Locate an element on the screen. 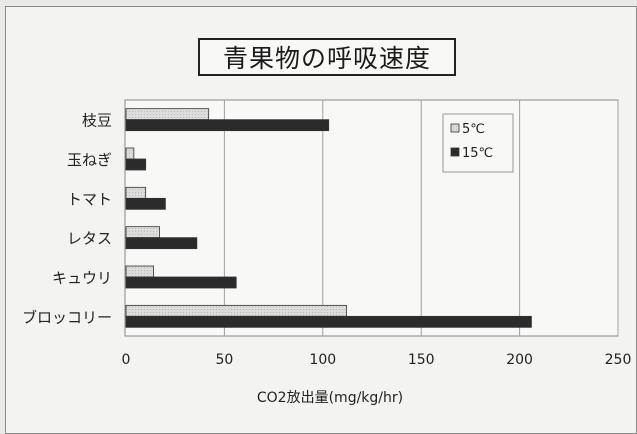 Image resolution: width=637 pixels, height=434 pixels. x-tick-label: 250 is located at coordinates (618, 360).